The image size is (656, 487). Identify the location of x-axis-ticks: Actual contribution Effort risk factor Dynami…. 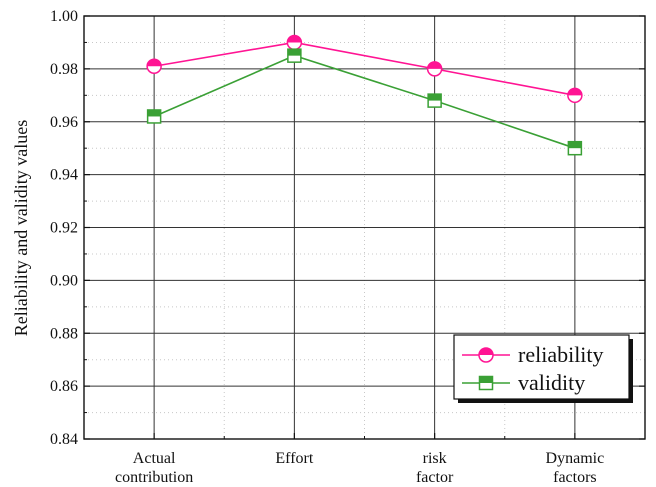
(364, 459).